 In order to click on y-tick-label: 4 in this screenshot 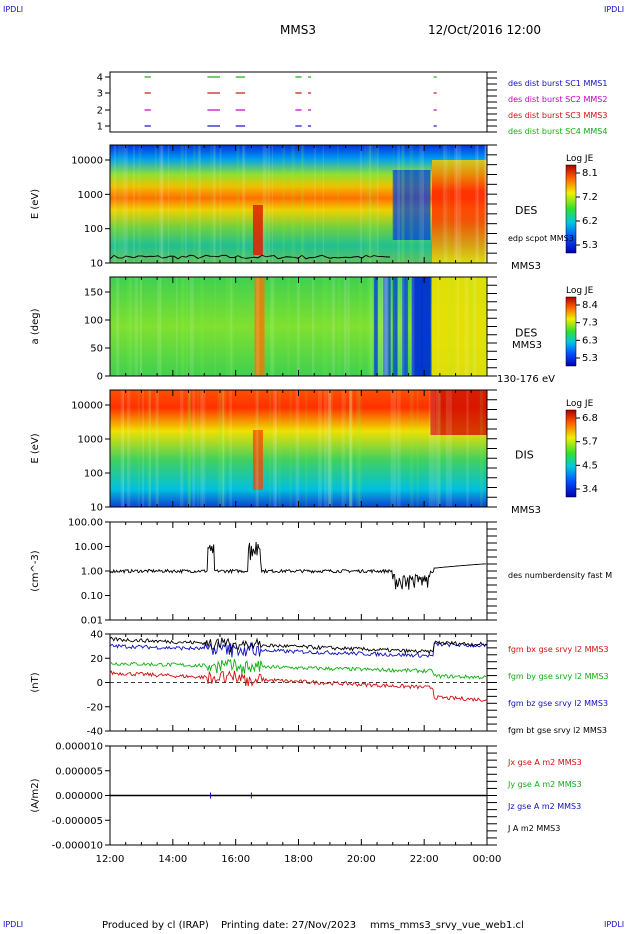, I will do `click(100, 78)`.